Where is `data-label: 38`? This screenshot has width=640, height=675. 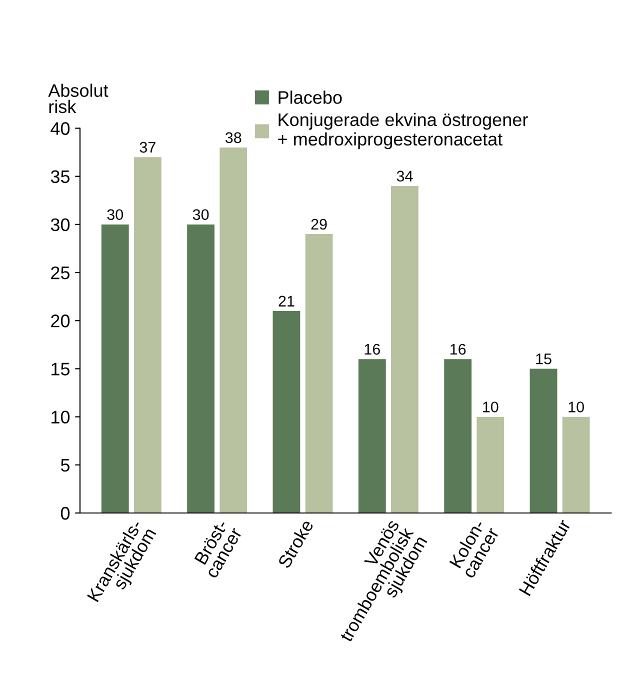 data-label: 38 is located at coordinates (233, 138).